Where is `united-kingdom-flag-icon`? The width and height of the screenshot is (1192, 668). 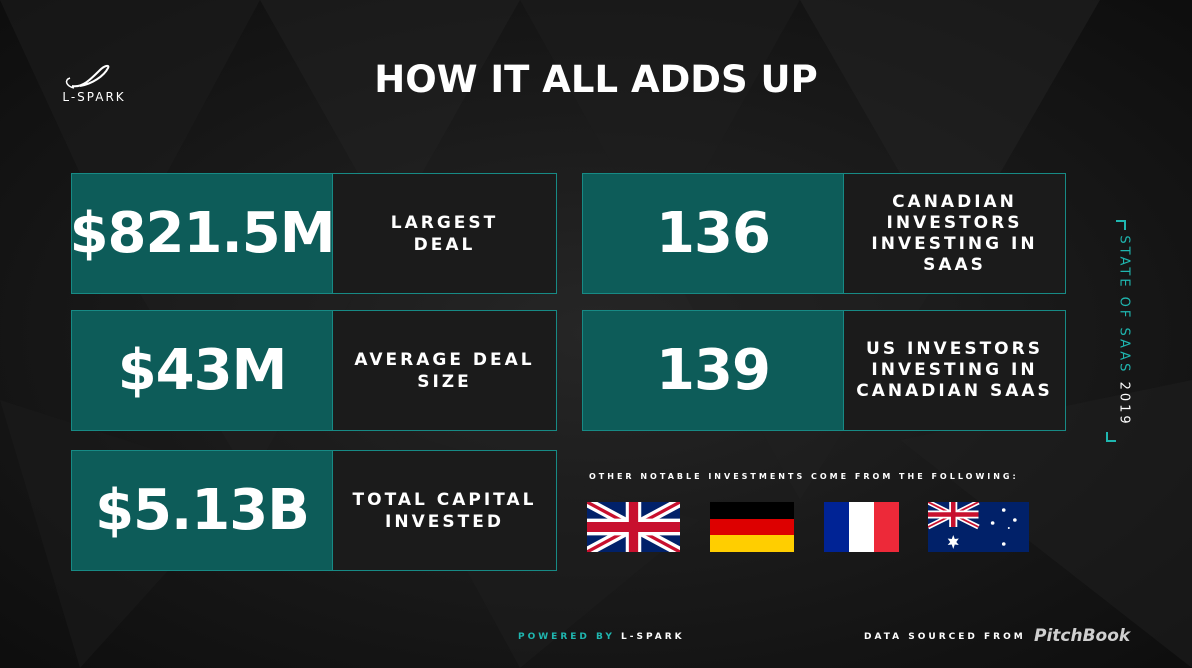
united-kingdom-flag-icon is located at coordinates (633, 527).